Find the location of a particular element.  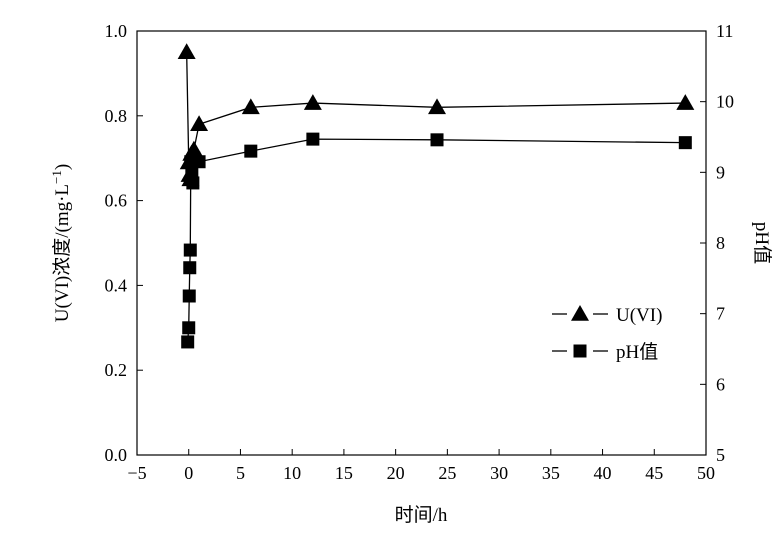

x-axis-label: 时间/h is located at coordinates (421, 515).